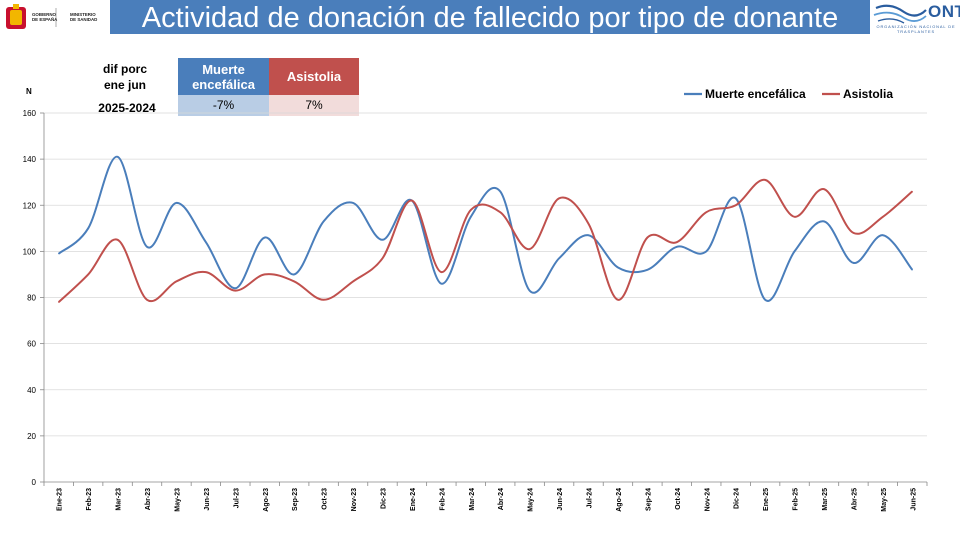  Describe the element at coordinates (30, 113) in the screenshot. I see `y-tick-label: 160` at that location.